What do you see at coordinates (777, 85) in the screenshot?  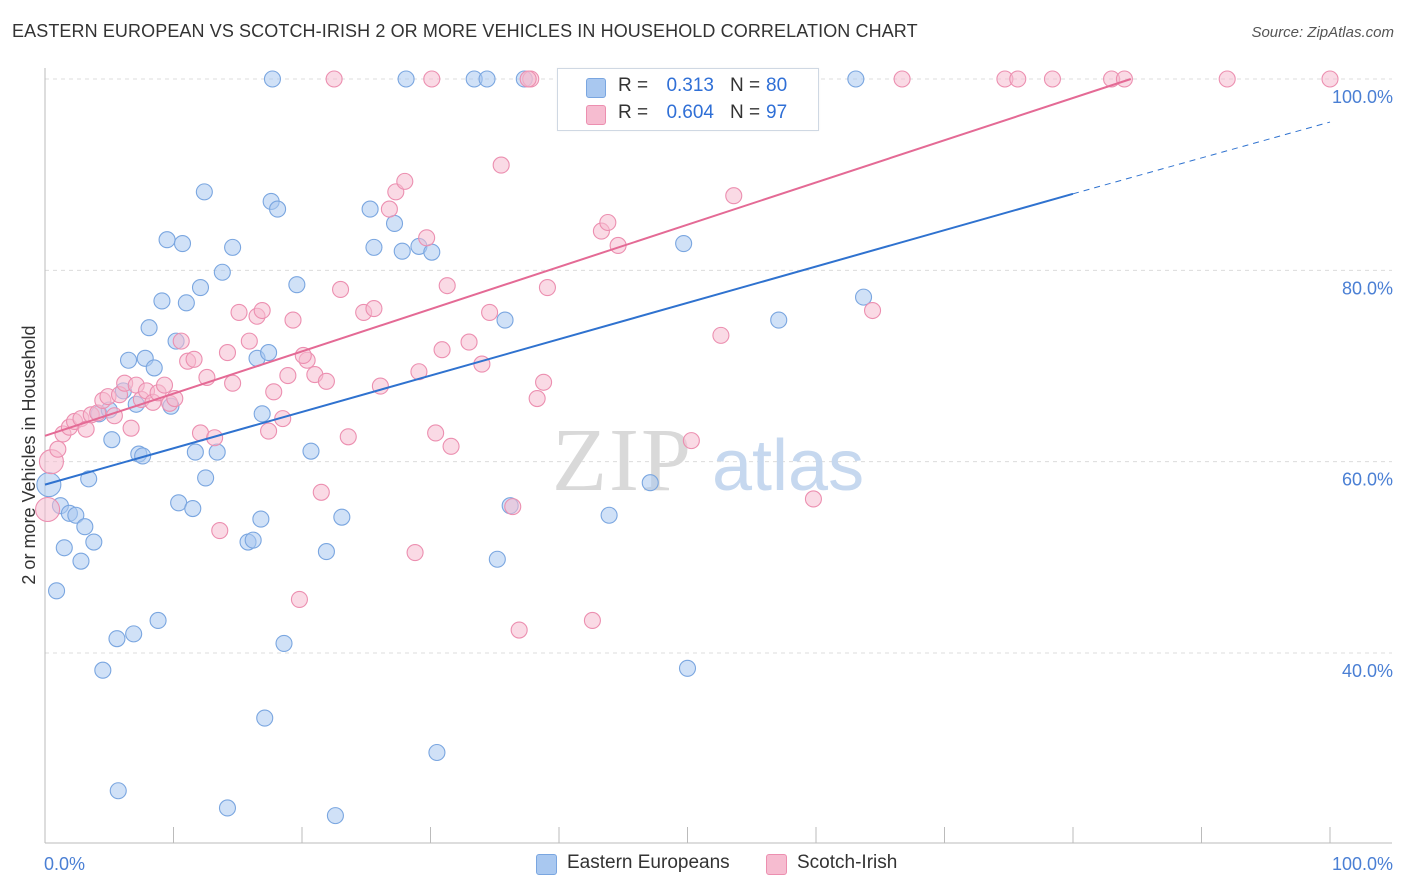 I see `n-value: 80` at bounding box center [777, 85].